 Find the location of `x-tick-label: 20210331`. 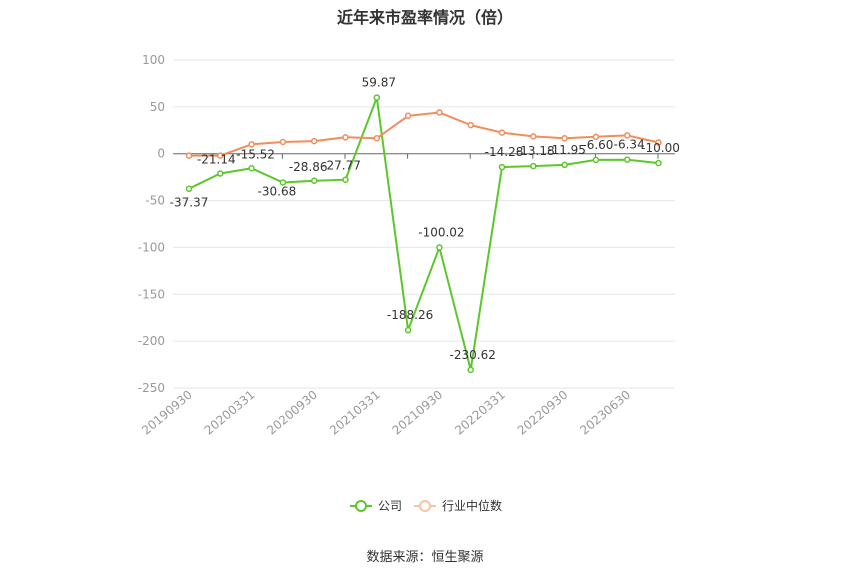

x-tick-label: 20210331 is located at coordinates (355, 413).